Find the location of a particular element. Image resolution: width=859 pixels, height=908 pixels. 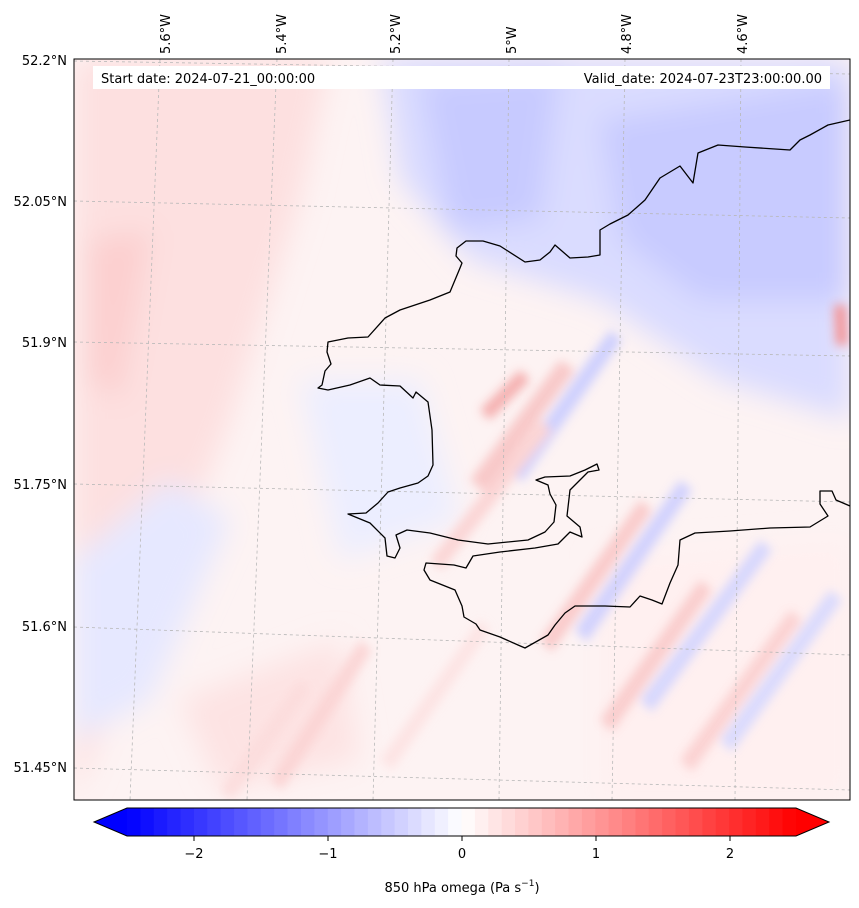

colorbar-outline is located at coordinates (461, 822).